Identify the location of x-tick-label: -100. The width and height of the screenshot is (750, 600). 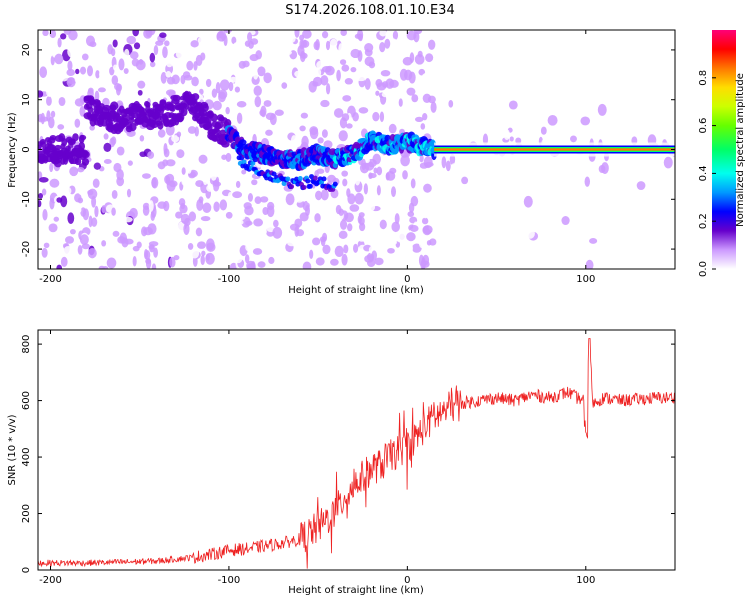
(229, 279).